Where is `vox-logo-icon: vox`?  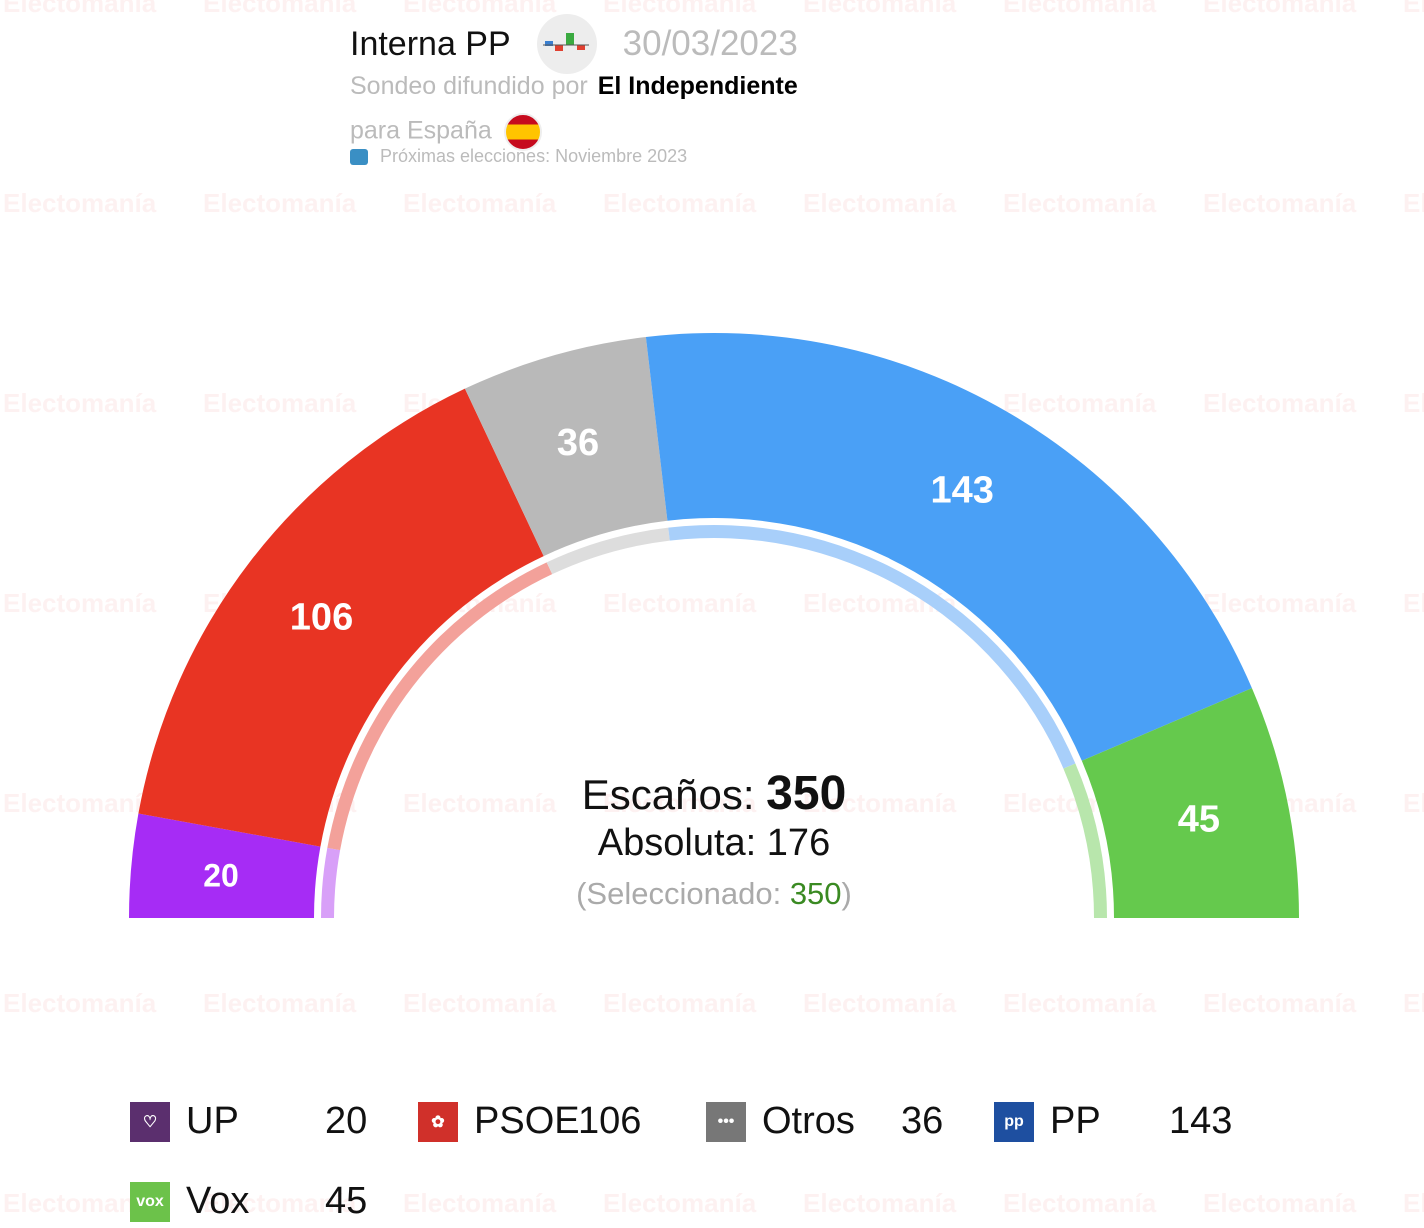
vox-logo-icon: vox is located at coordinates (150, 1201).